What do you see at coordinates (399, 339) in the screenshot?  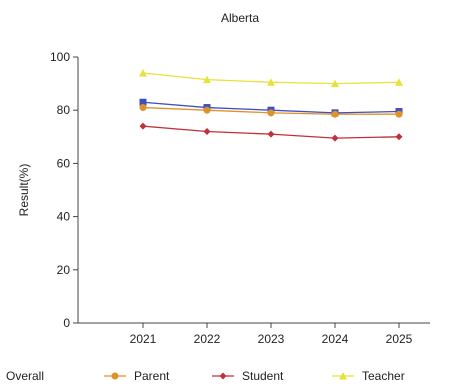 I see `x-tick-label: 2025` at bounding box center [399, 339].